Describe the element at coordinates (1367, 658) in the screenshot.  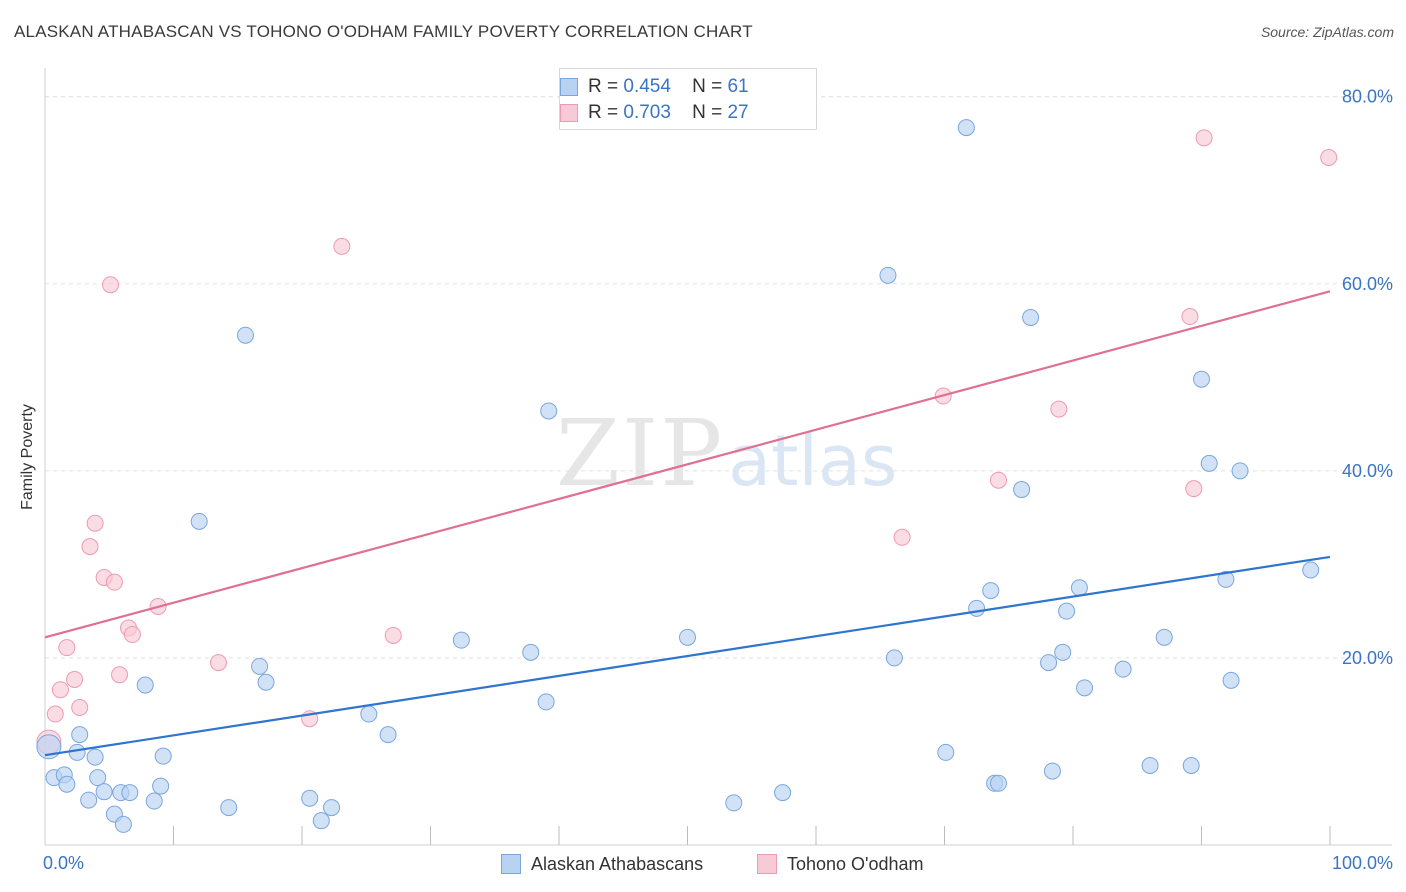
I see `y-tick-label: 20.0%` at that location.